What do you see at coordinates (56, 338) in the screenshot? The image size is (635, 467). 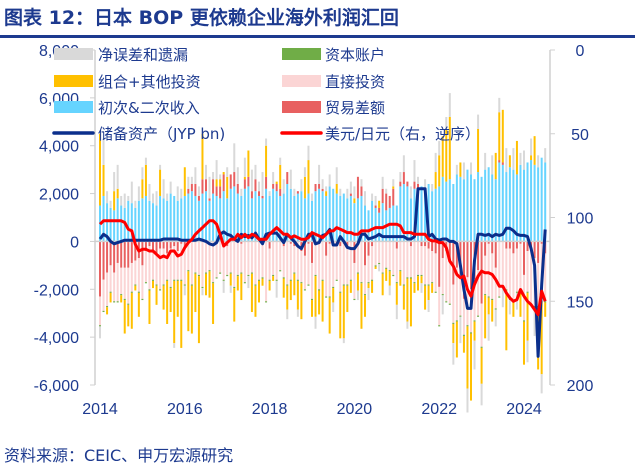 I see `left-tick-label: -4,000` at bounding box center [56, 338].